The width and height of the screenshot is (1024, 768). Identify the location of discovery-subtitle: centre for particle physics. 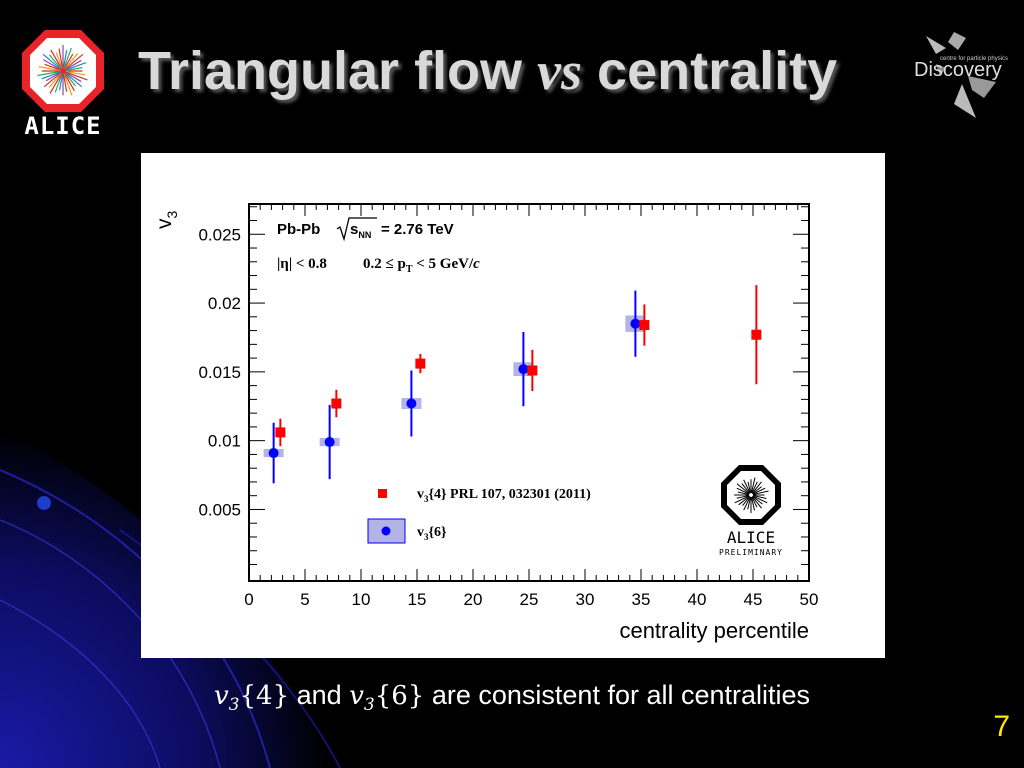
(974, 59).